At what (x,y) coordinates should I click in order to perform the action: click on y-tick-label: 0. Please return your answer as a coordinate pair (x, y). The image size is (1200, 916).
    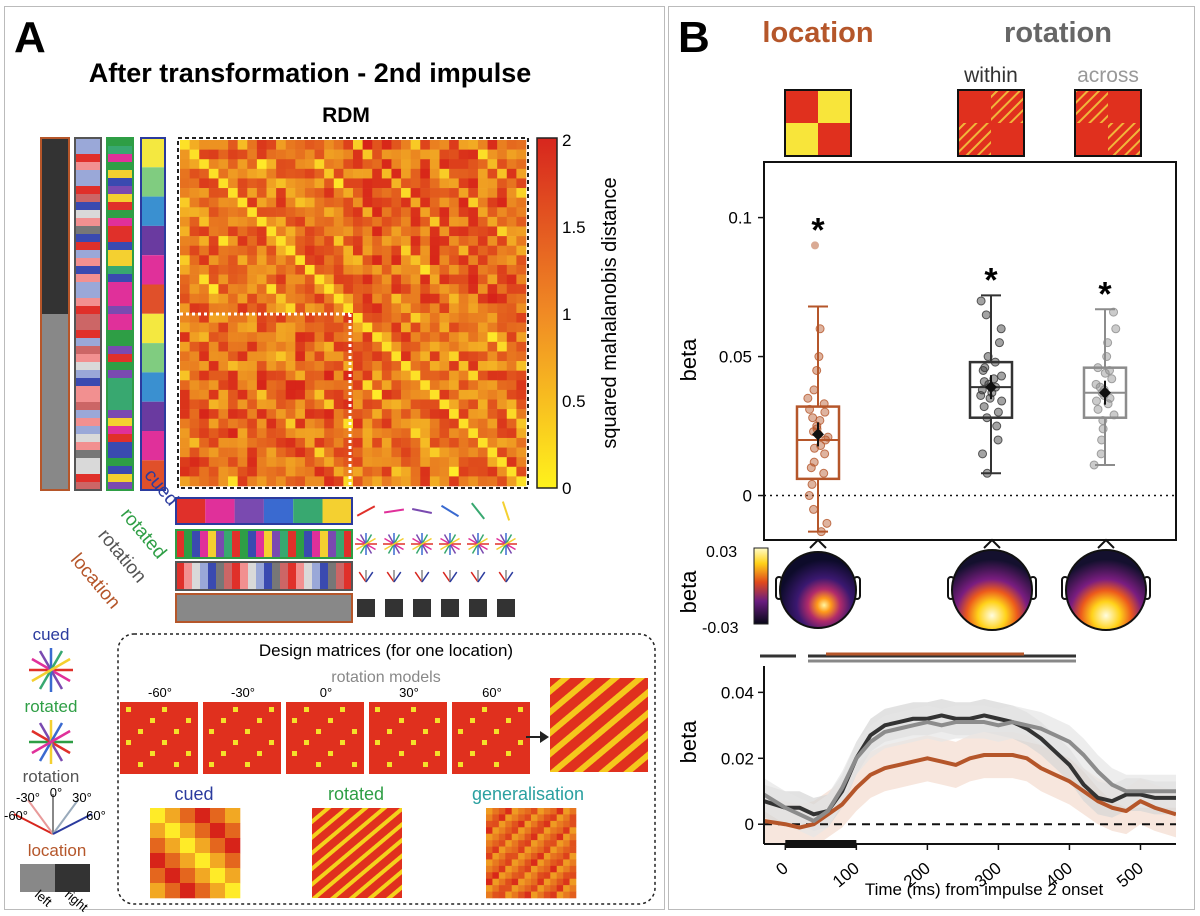
    Looking at the image, I should click on (749, 824).